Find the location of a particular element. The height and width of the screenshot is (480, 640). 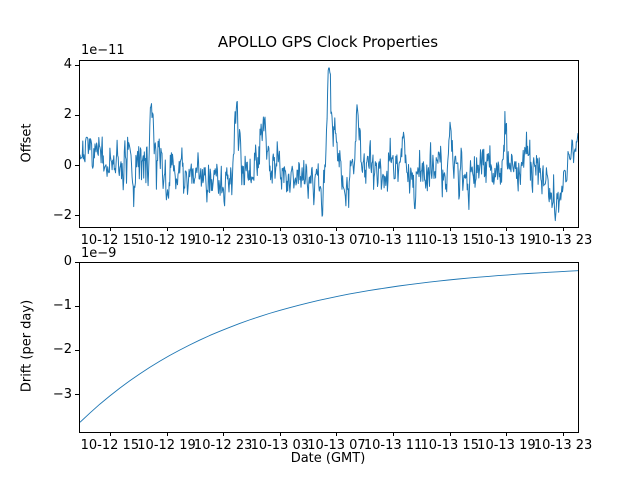

y-tick-label: −3 is located at coordinates (62, 394).